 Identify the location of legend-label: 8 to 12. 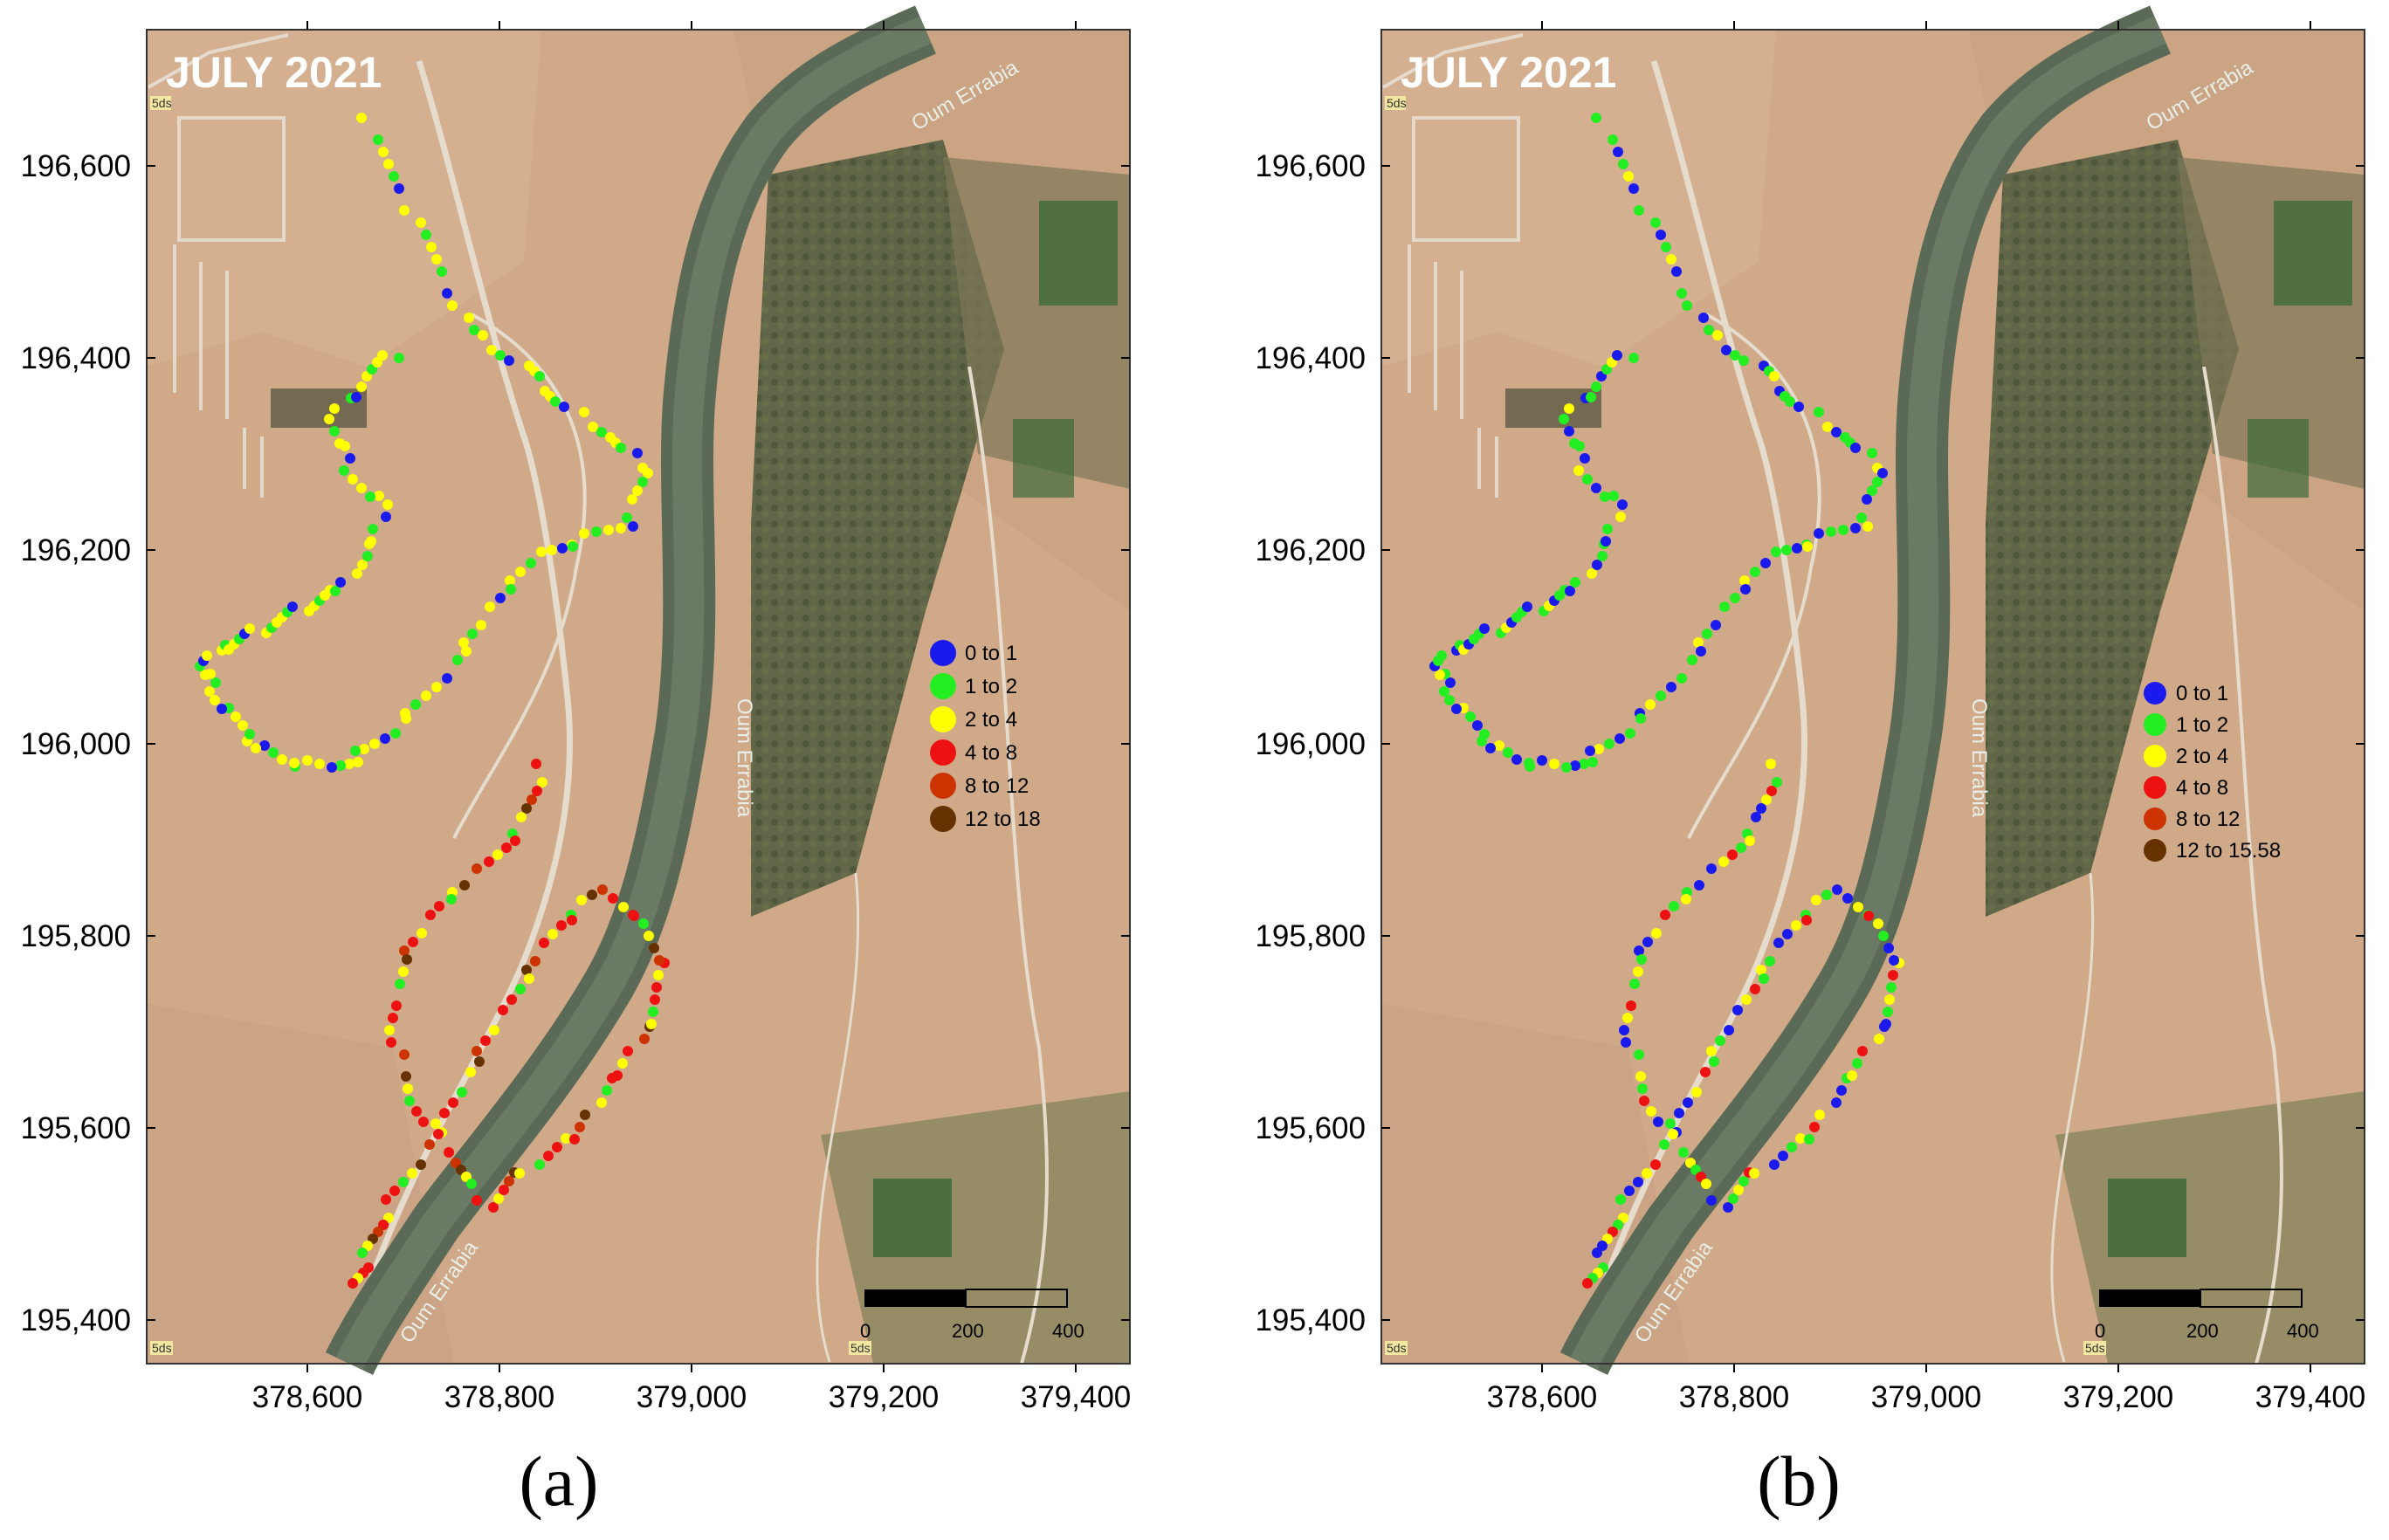
(997, 786).